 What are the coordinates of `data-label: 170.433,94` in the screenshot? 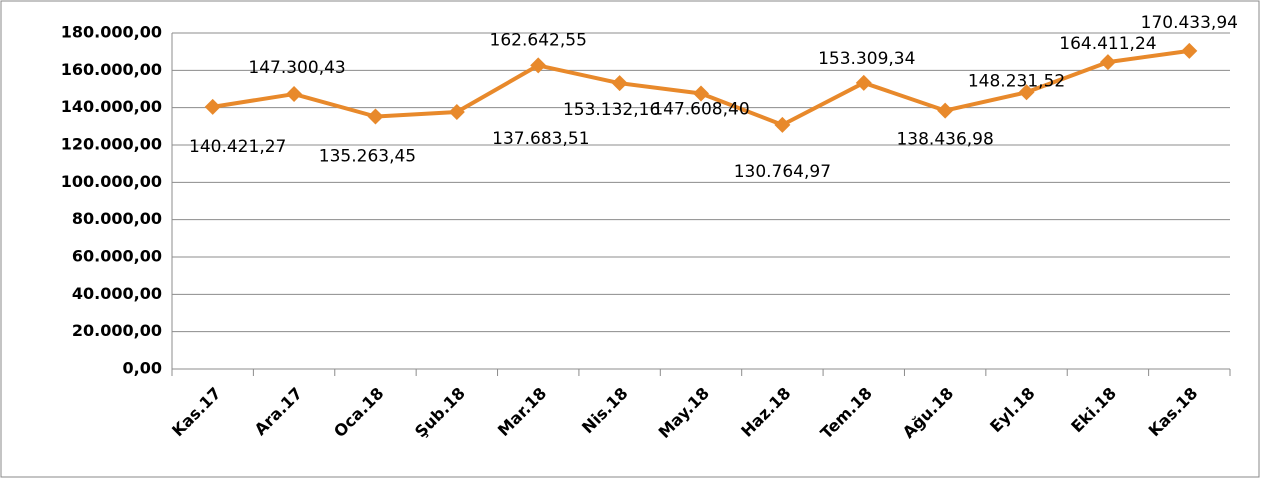 It's located at (1189, 23).